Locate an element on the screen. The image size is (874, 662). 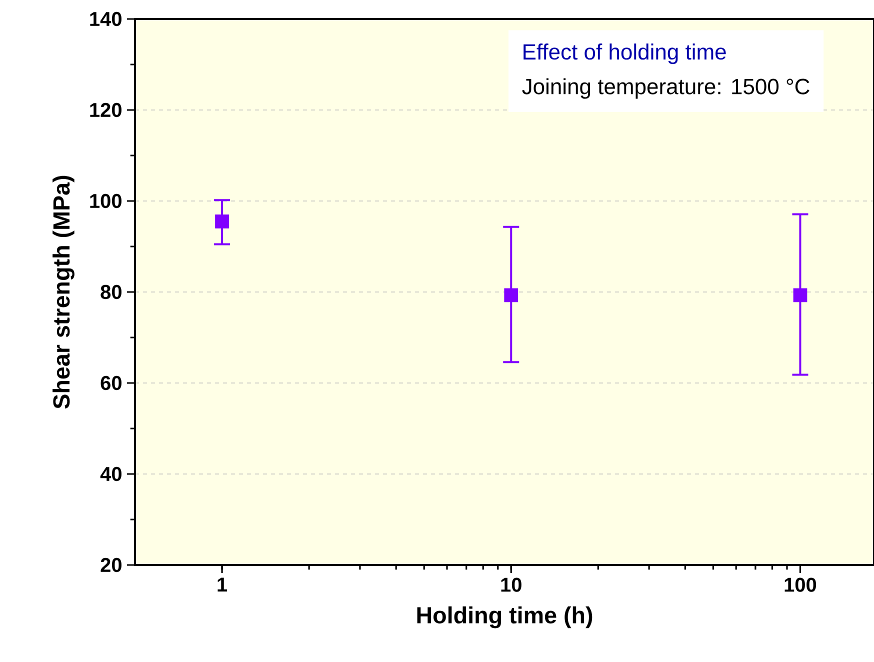
y-tick-label: 120 is located at coordinates (106, 110).